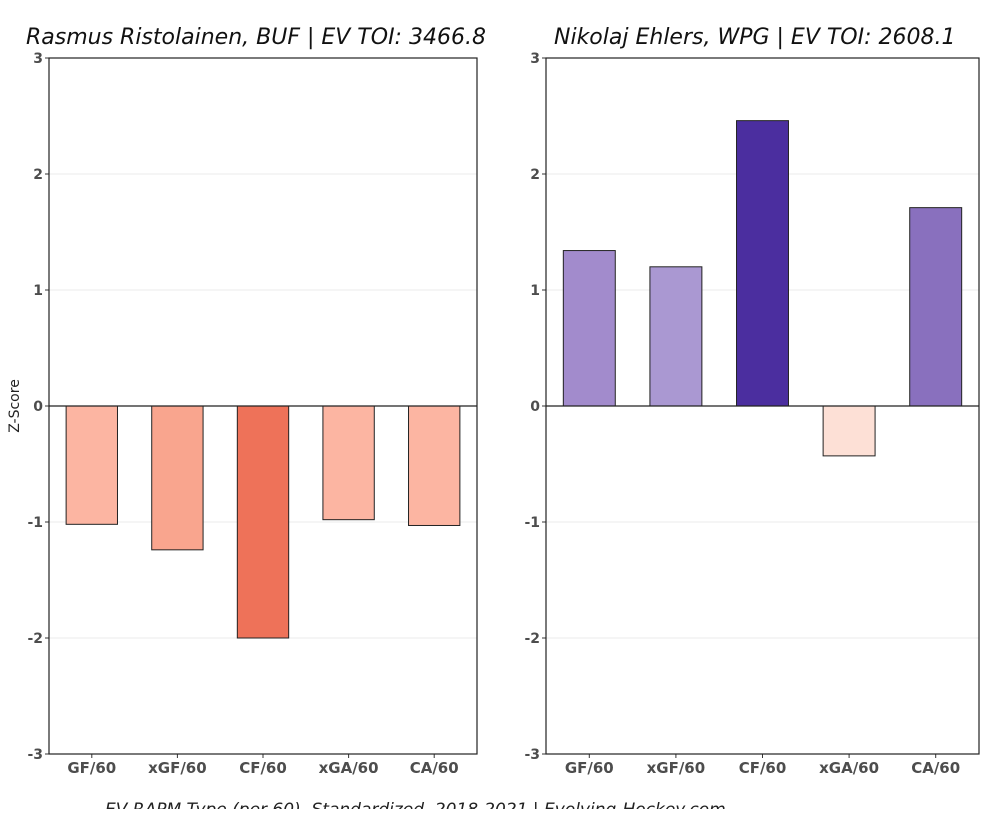  Describe the element at coordinates (15, 406) in the screenshot. I see `y-axis-label: Z-Score` at that location.